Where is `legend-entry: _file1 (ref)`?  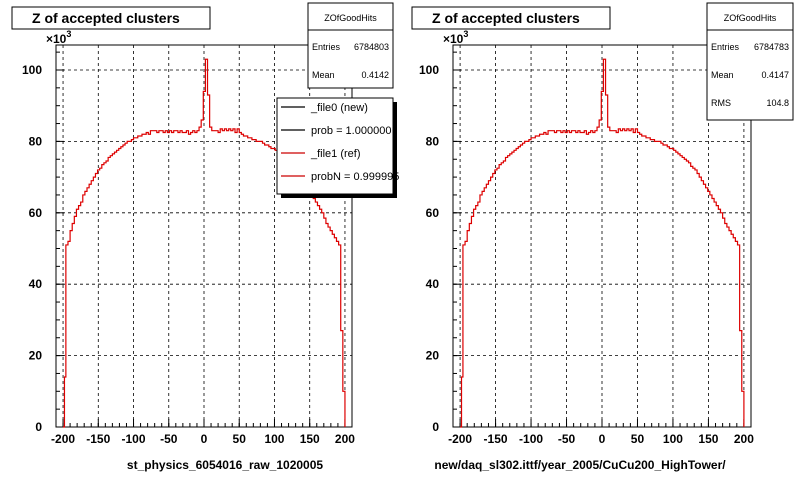 legend-entry: _file1 (ref) is located at coordinates (335, 154).